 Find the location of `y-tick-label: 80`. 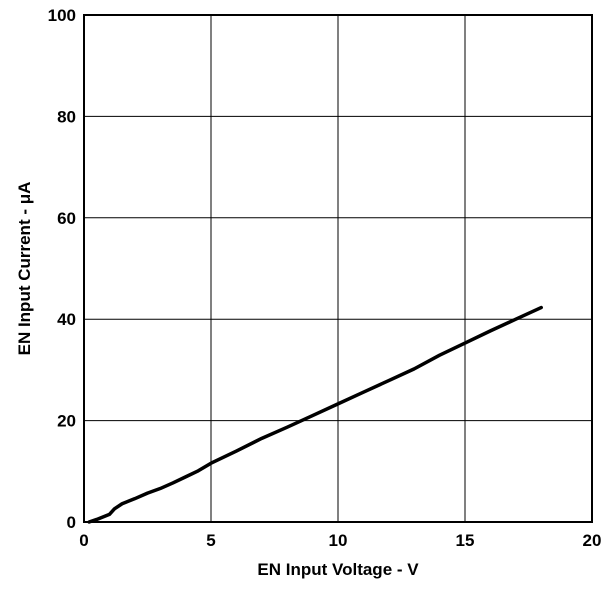

y-tick-label: 80 is located at coordinates (66, 116).